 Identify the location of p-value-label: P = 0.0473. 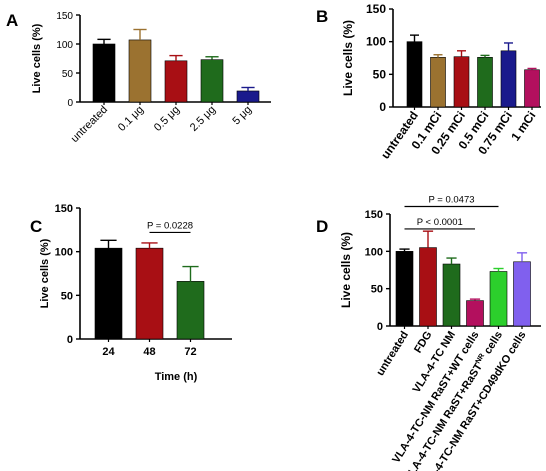
(451, 200).